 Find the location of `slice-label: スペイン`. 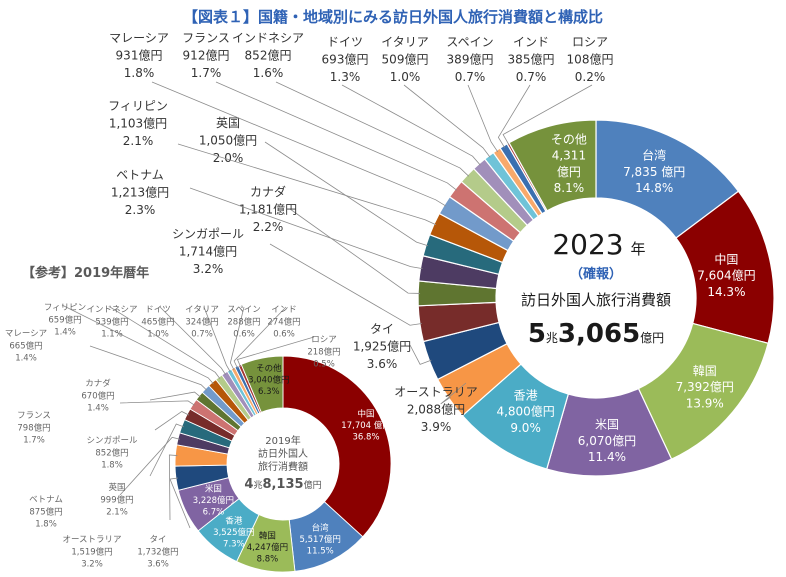

slice-label: スペイン is located at coordinates (469, 42).